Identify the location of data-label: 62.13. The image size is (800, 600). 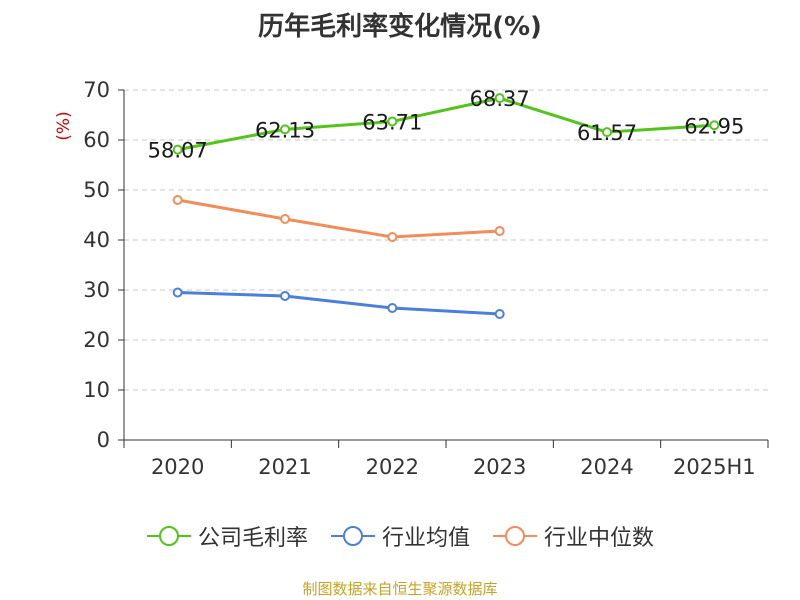
(285, 130).